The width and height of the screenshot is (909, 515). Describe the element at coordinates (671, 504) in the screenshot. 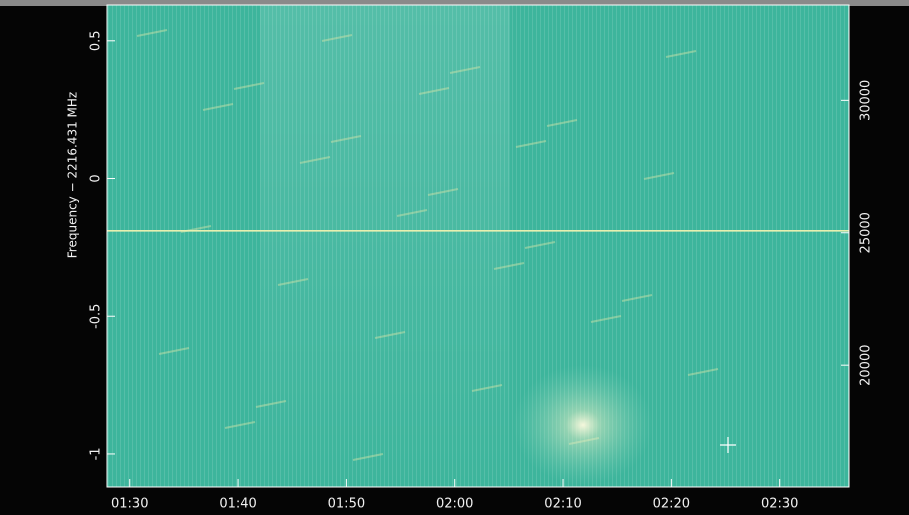

I see `x-tick-label: 02:20` at that location.